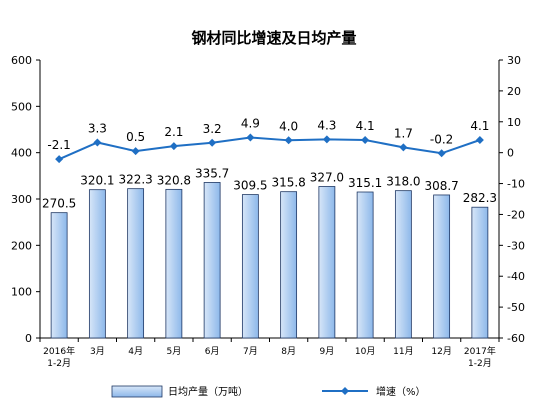 The height and width of the screenshot is (416, 554). Describe the element at coordinates (97, 128) in the screenshot. I see `growth-value-label: 3.3` at that location.